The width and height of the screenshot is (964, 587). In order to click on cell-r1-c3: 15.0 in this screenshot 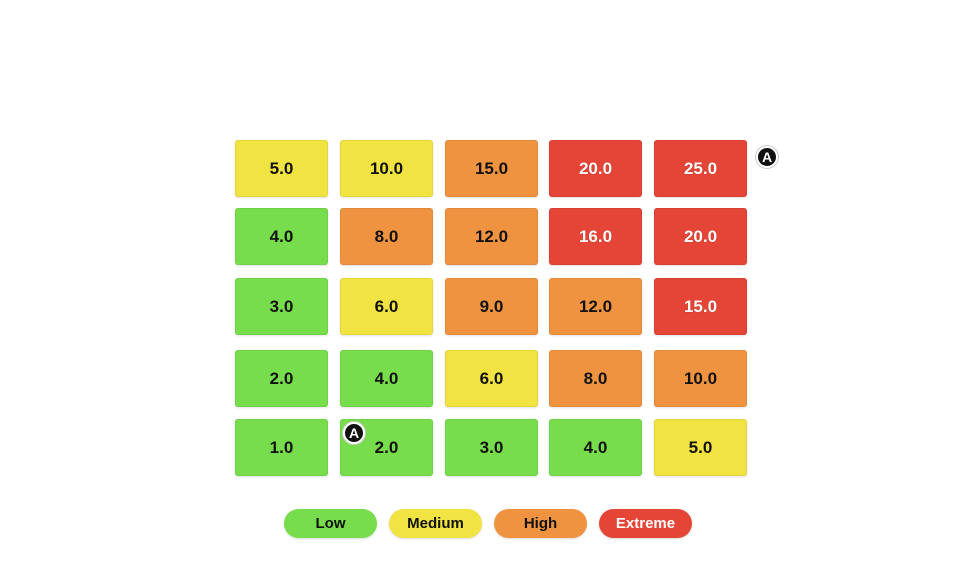, I will do `click(491, 168)`.